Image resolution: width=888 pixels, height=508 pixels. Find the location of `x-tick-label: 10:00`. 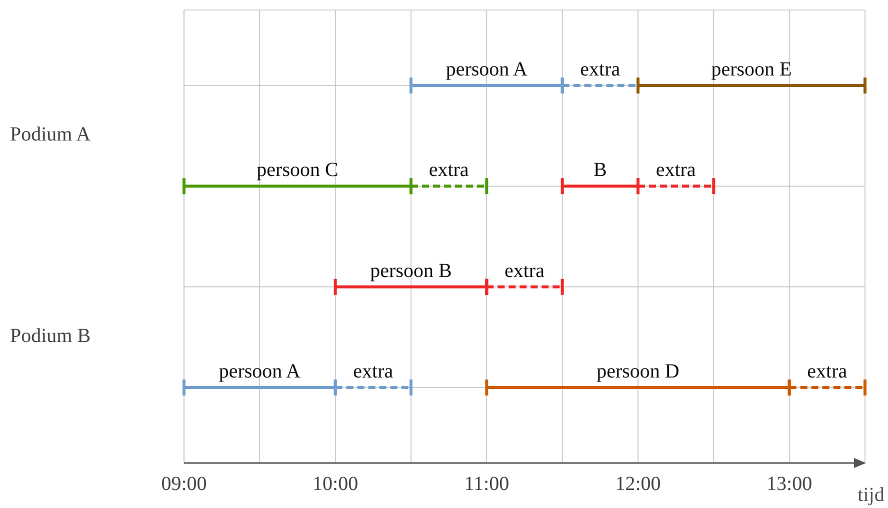

x-tick-label: 10:00 is located at coordinates (335, 484).